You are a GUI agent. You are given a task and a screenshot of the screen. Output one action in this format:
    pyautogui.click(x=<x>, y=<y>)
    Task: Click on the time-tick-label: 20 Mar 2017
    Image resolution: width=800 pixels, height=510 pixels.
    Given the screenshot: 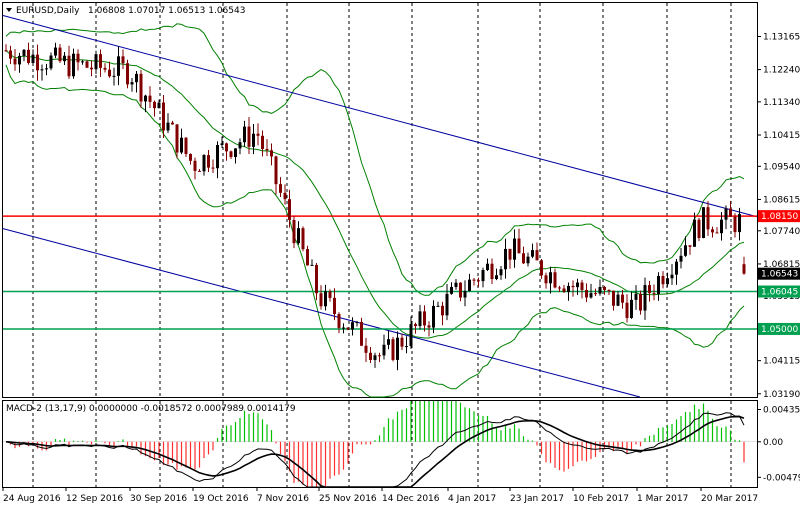 What is the action you would take?
    pyautogui.click(x=729, y=499)
    